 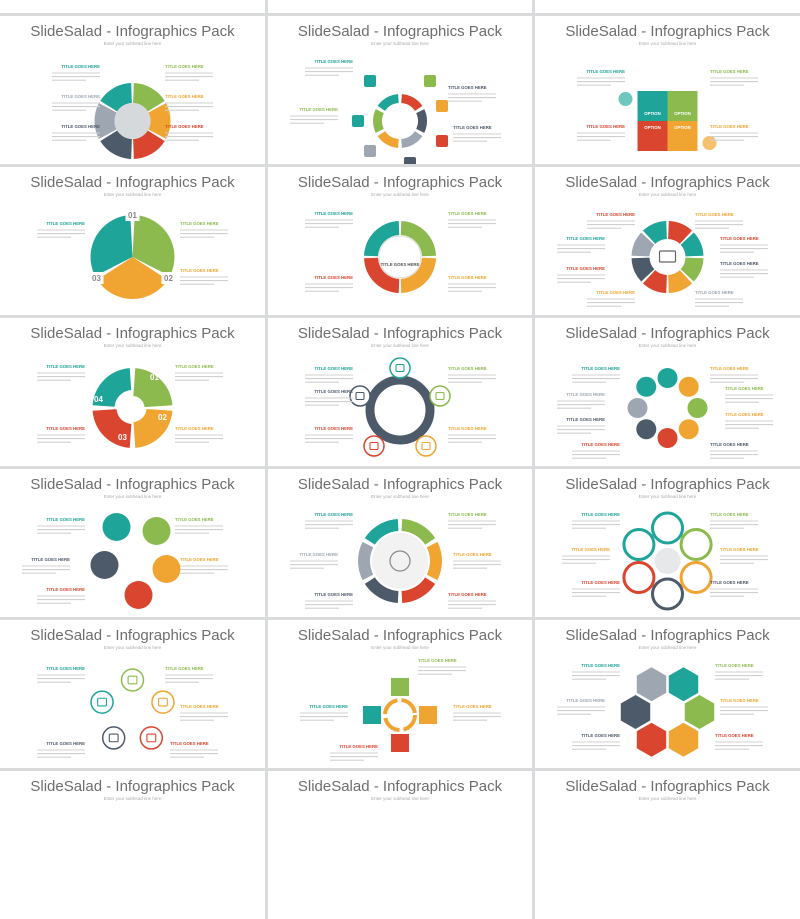 What do you see at coordinates (418, 275) in the screenshot?
I see `ring-quadrant` at bounding box center [418, 275].